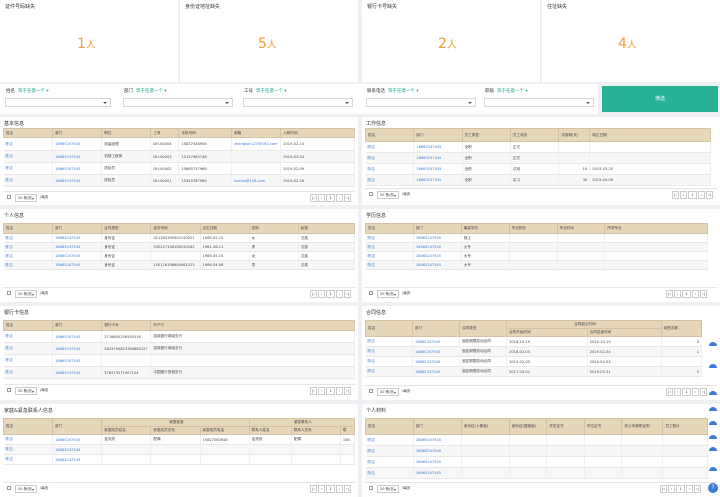 This screenshot has height=497, width=720. What do you see at coordinates (298, 102) in the screenshot?
I see `filter-empno-select` at bounding box center [298, 102].